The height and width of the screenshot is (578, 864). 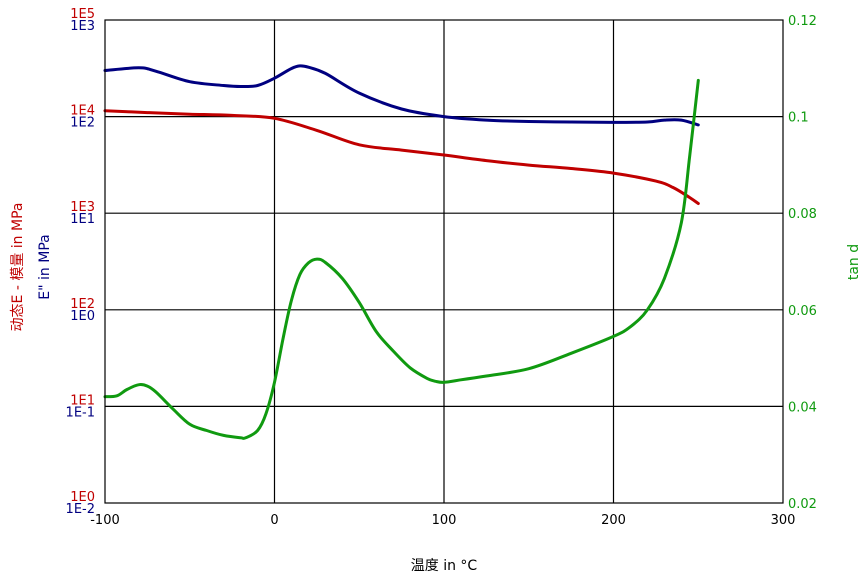 I want to click on y-tick-label-loss: 1E0, so click(x=82, y=316).